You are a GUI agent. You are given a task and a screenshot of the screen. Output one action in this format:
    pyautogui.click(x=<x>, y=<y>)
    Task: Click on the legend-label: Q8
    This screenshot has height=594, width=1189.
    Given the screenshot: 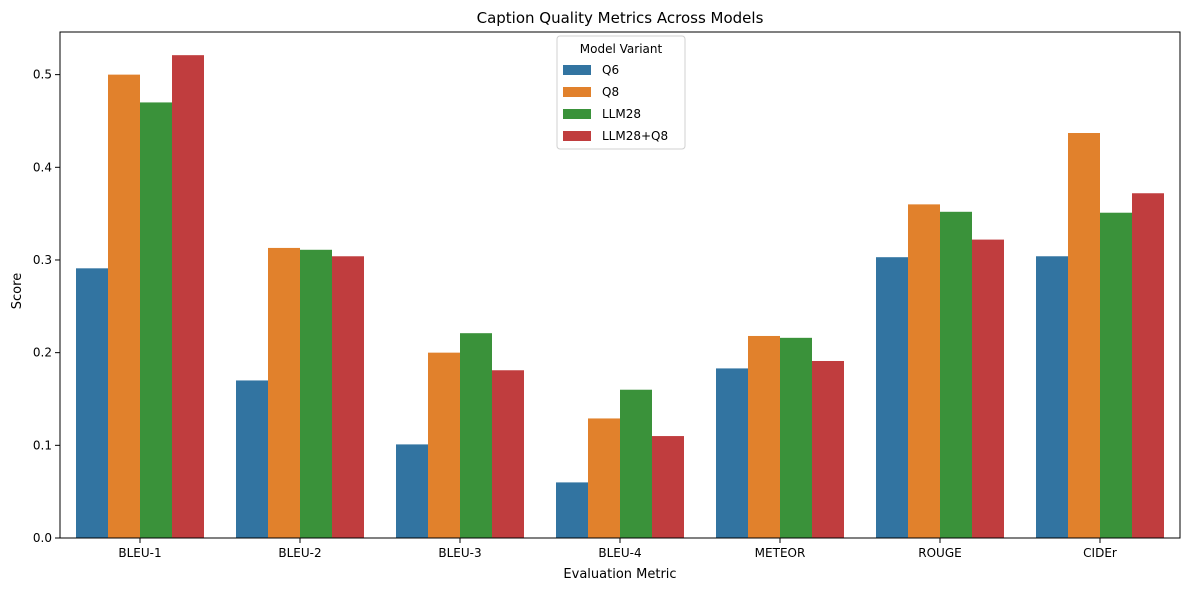 What is the action you would take?
    pyautogui.click(x=610, y=92)
    